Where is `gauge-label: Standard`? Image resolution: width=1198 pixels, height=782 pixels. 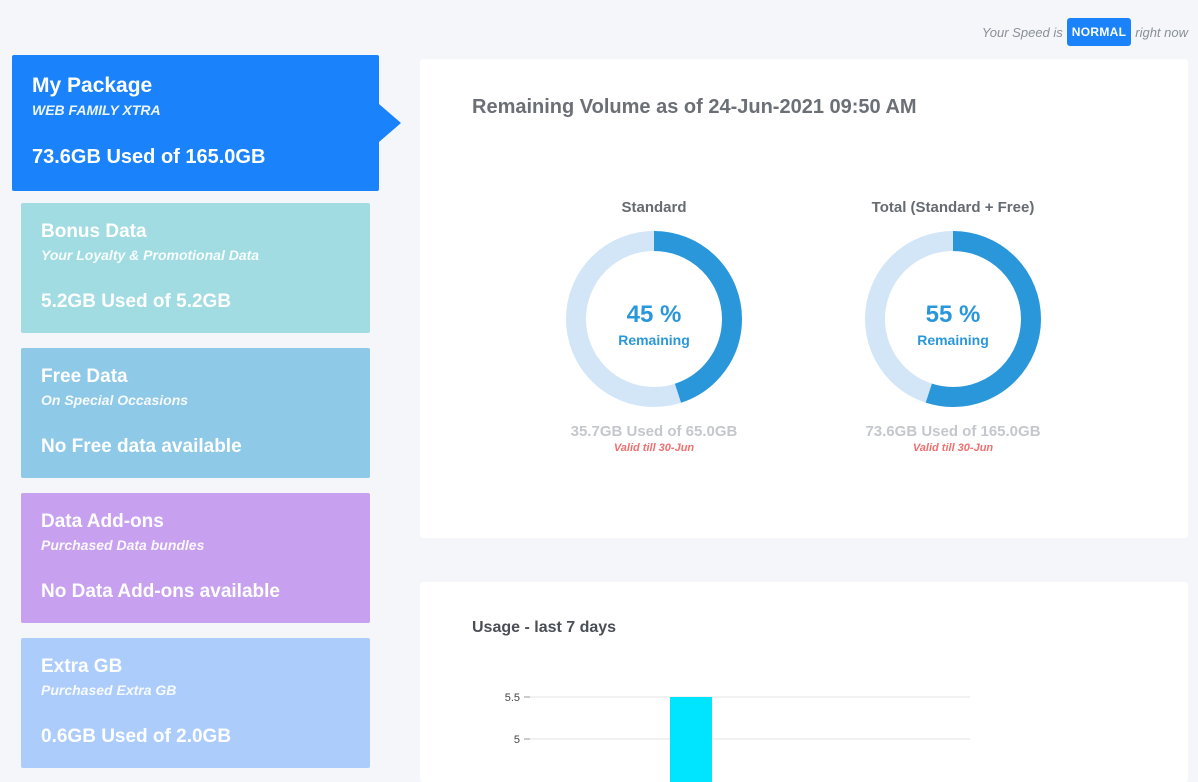 gauge-label: Standard is located at coordinates (654, 207).